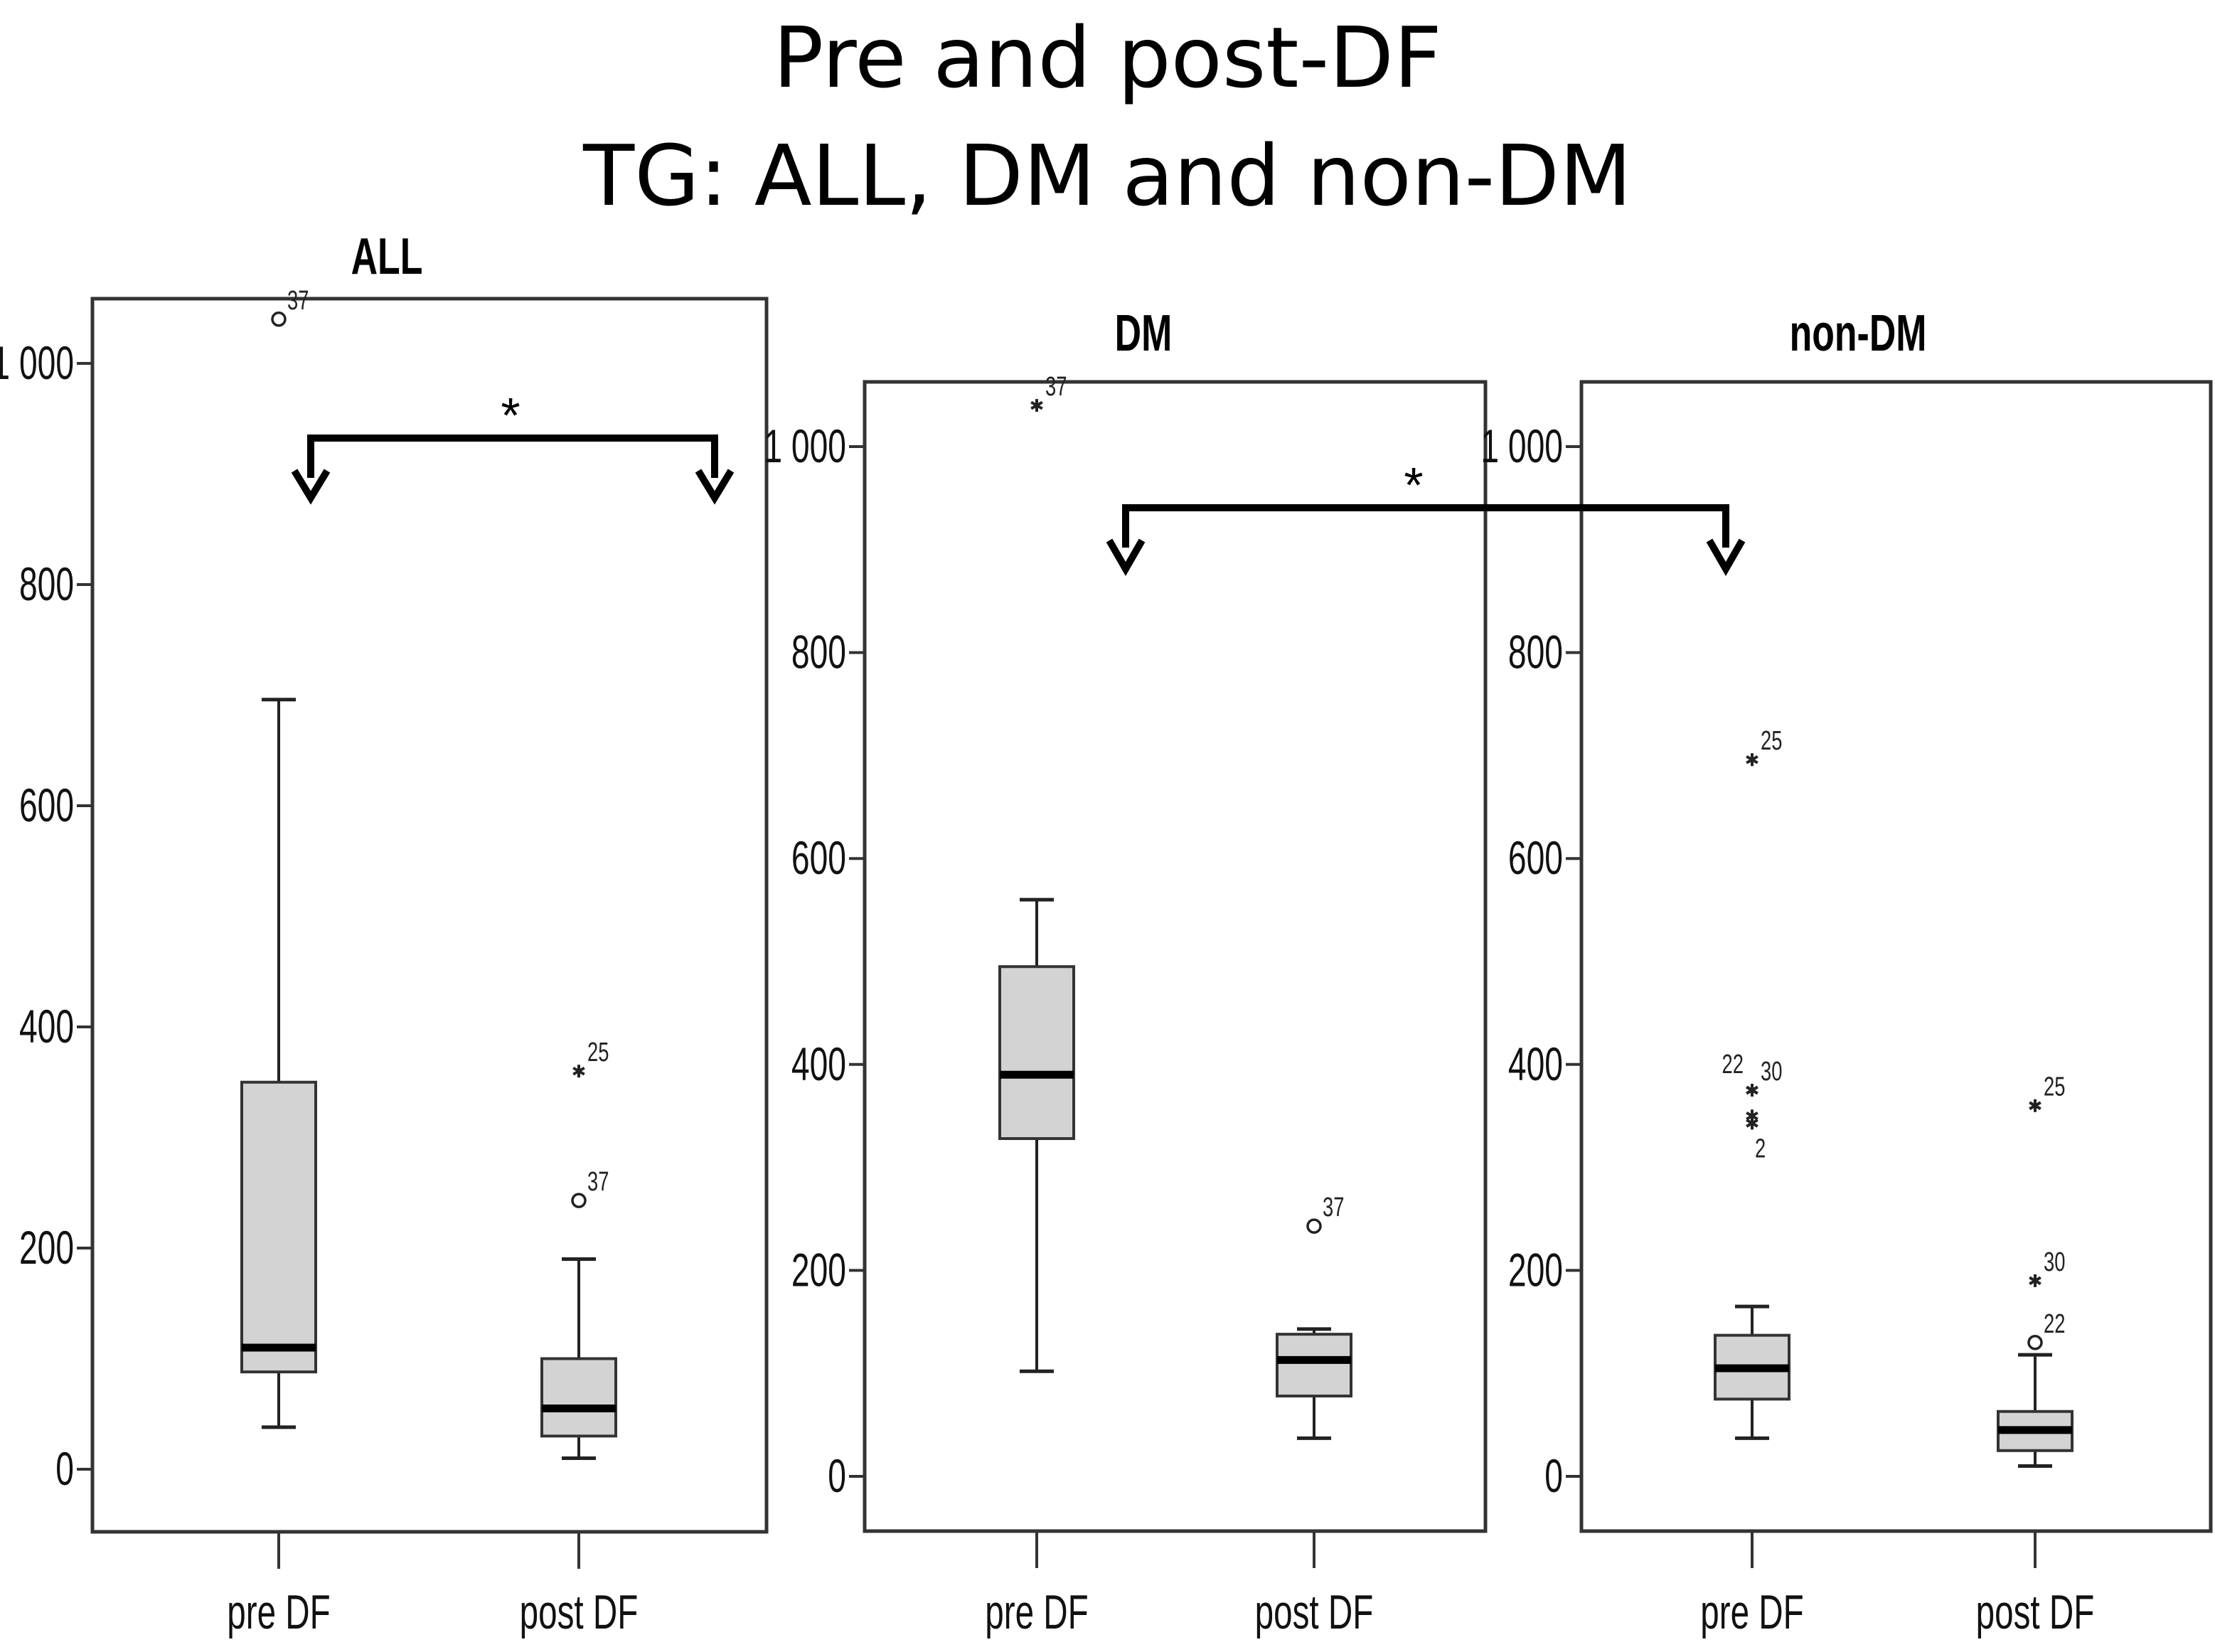 The height and width of the screenshot is (1652, 2215). Describe the element at coordinates (428, 873) in the screenshot. I see `boxes: 37 25 37` at that location.